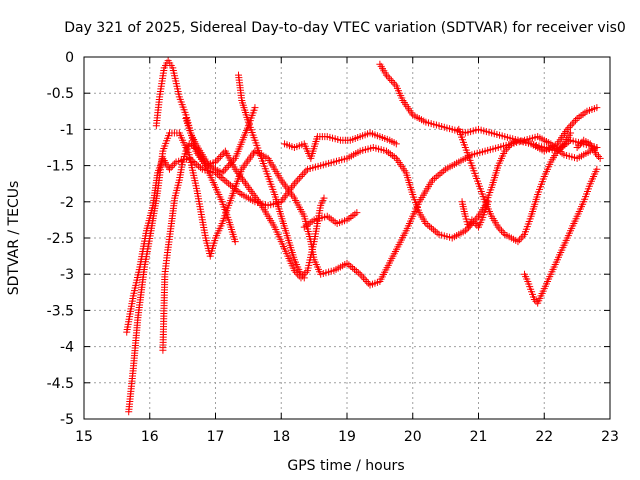 This screenshot has width=640, height=480. What do you see at coordinates (413, 437) in the screenshot?
I see `x-tick-label: 20` at bounding box center [413, 437].